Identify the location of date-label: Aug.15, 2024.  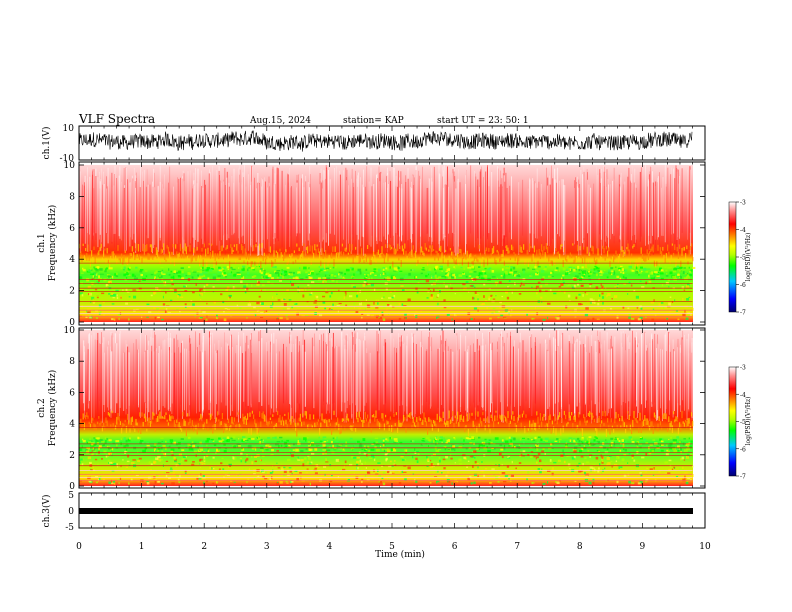
(280, 121).